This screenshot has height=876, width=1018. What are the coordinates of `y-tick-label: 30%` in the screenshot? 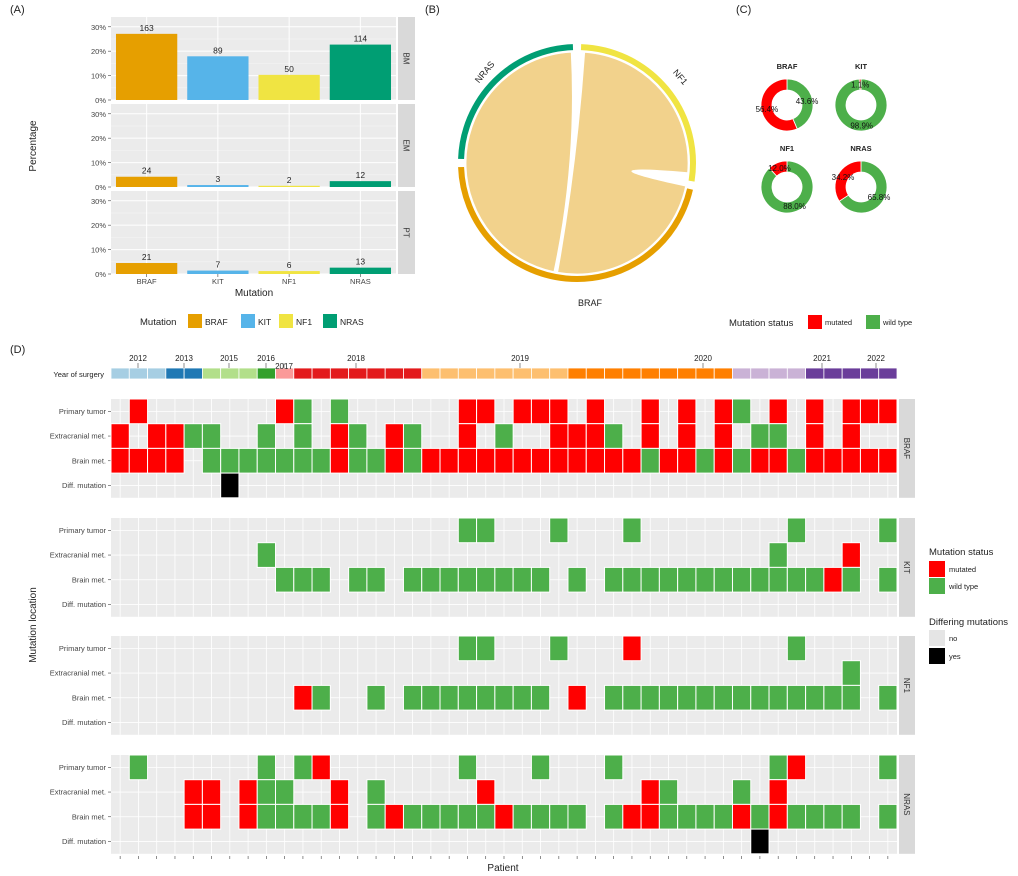 It's located at (98, 114).